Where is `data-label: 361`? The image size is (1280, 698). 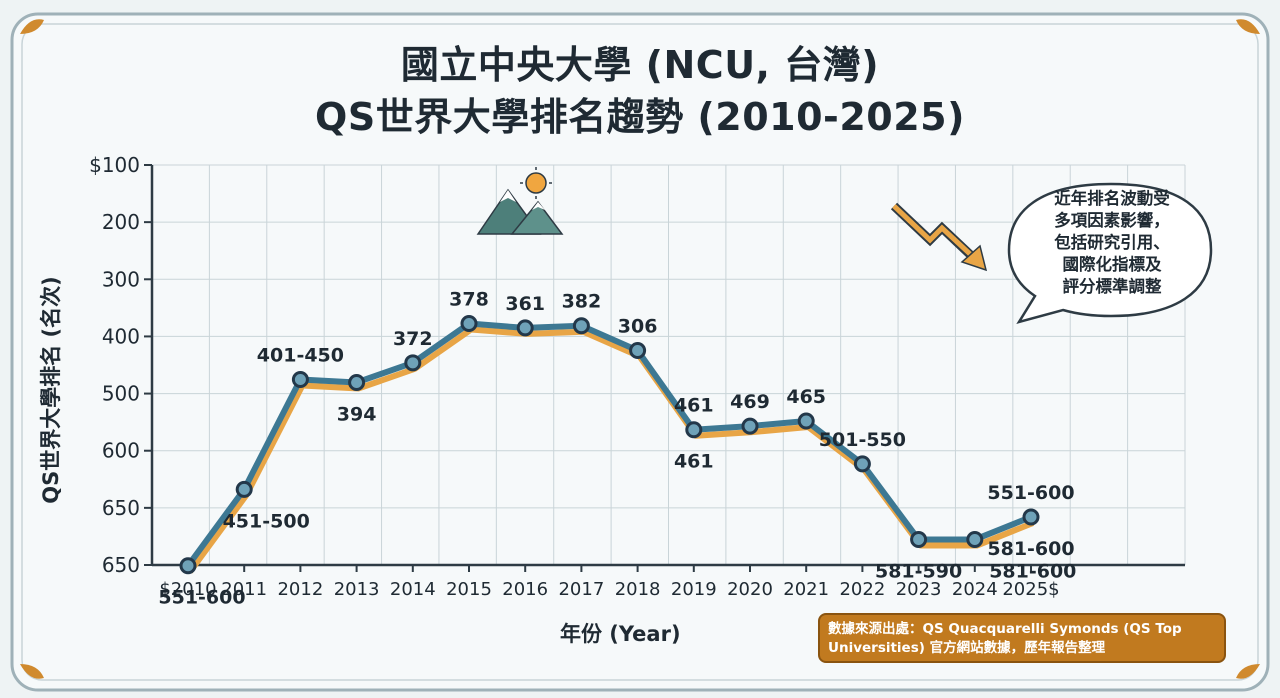
data-label: 361 is located at coordinates (525, 304).